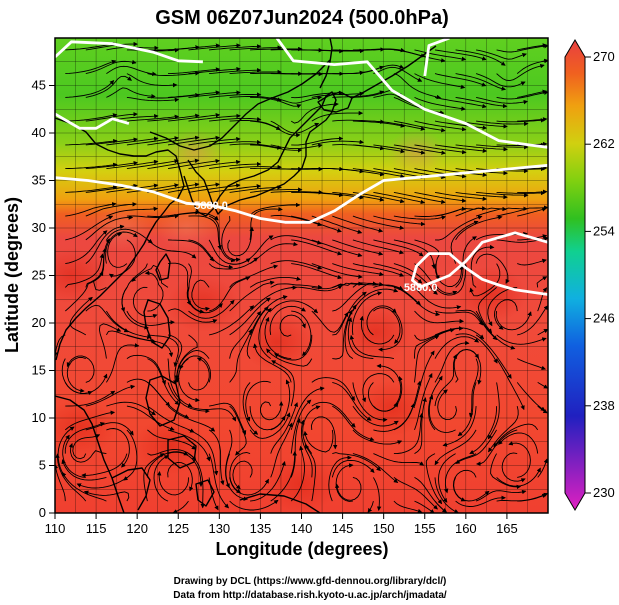 The height and width of the screenshot is (605, 619). I want to click on colorbar-tick-label: 230, so click(604, 492).